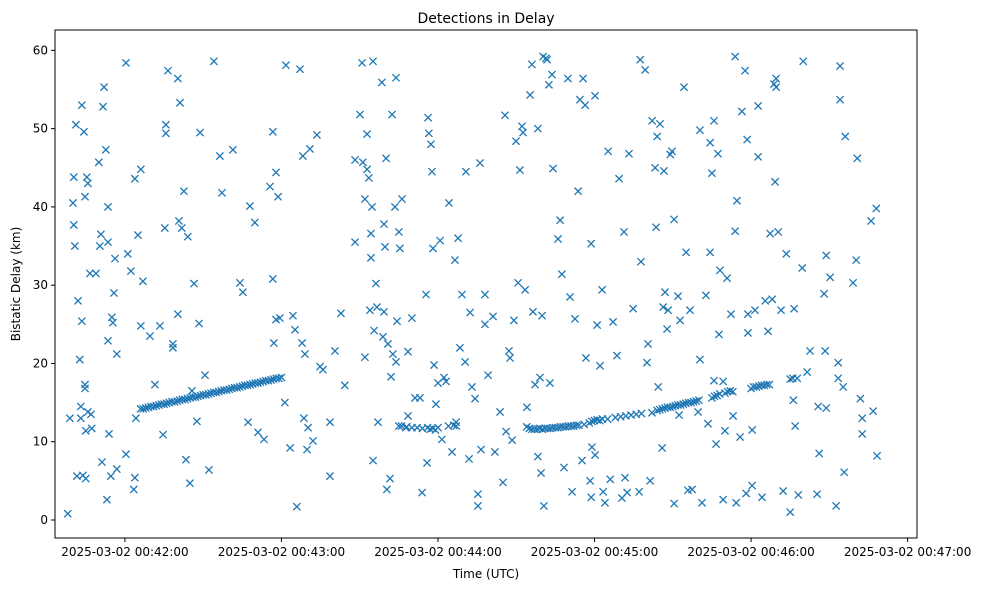 The height and width of the screenshot is (594, 989). Describe the element at coordinates (594, 552) in the screenshot. I see `x-tick-label: 2025-03-02 00:45:00` at that location.